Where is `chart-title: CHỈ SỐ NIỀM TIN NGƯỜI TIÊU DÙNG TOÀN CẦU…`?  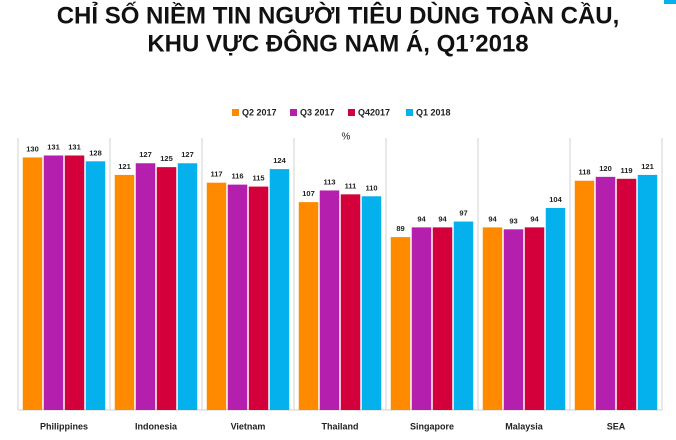 chart-title: CHỈ SỐ NIỀM TIN NGƯỜI TIÊU DÙNG TOÀN CẦU… is located at coordinates (338, 14).